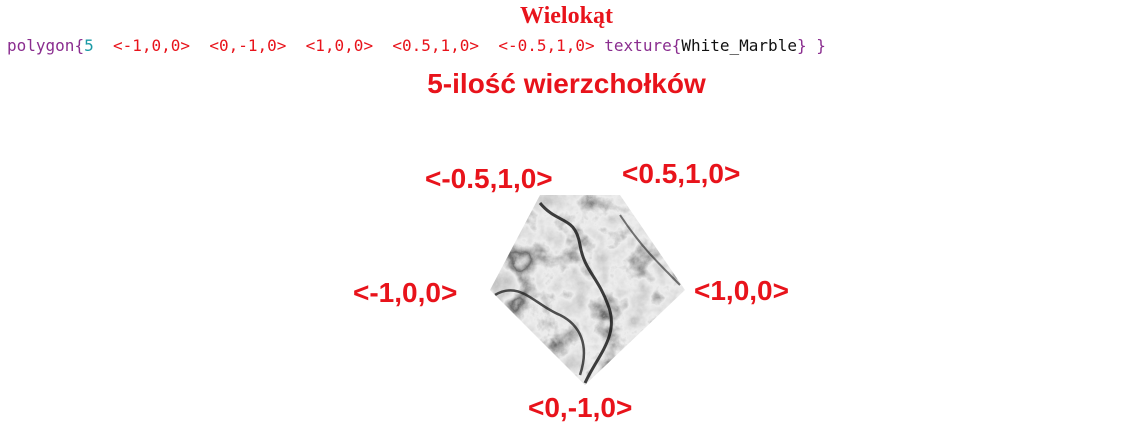 This screenshot has width=1133, height=427. I want to click on code-vertex-2: <0,-1,0>, so click(248, 45).